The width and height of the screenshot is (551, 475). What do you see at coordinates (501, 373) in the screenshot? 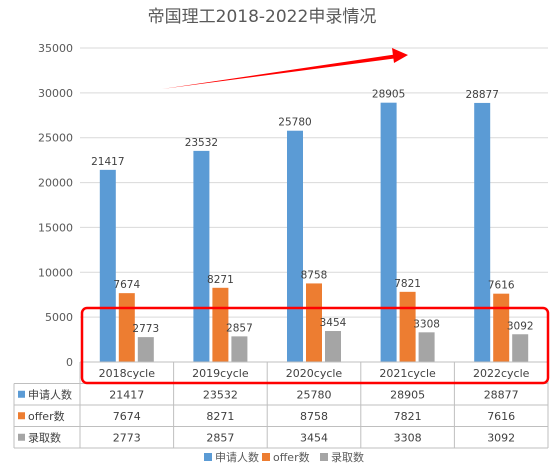
I see `category-label: 2022cycle` at bounding box center [501, 373].